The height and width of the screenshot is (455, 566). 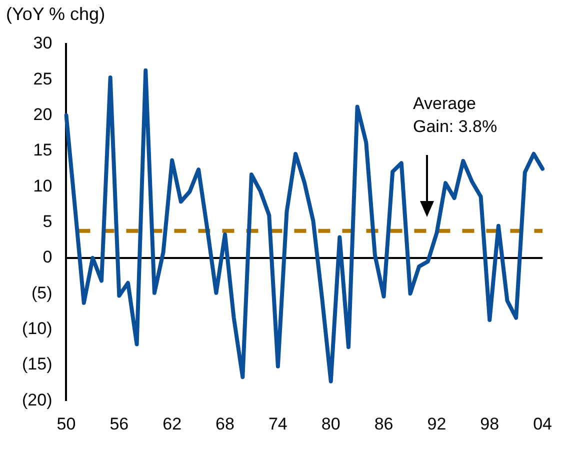 What do you see at coordinates (47, 221) in the screenshot?
I see `y-tick-label: 5` at bounding box center [47, 221].